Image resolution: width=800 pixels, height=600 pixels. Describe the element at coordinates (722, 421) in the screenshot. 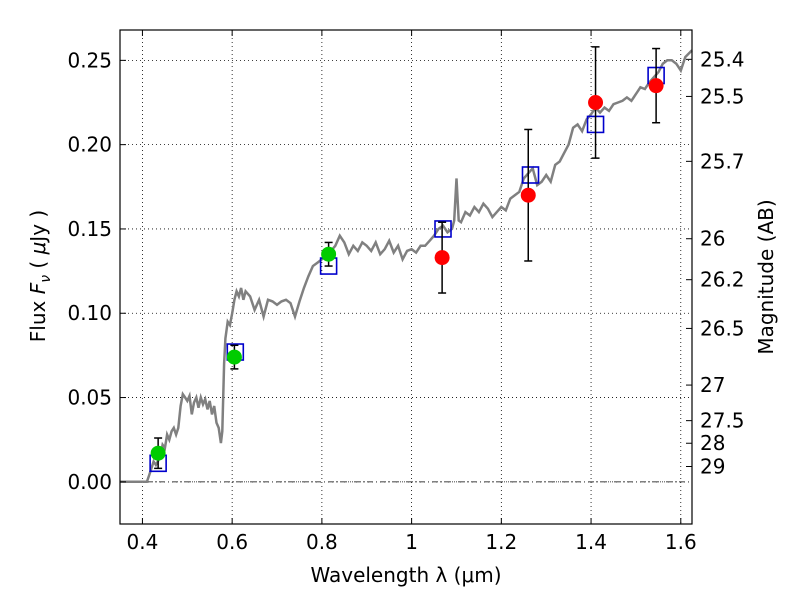

I see `right-tick-label: 27.5` at that location.